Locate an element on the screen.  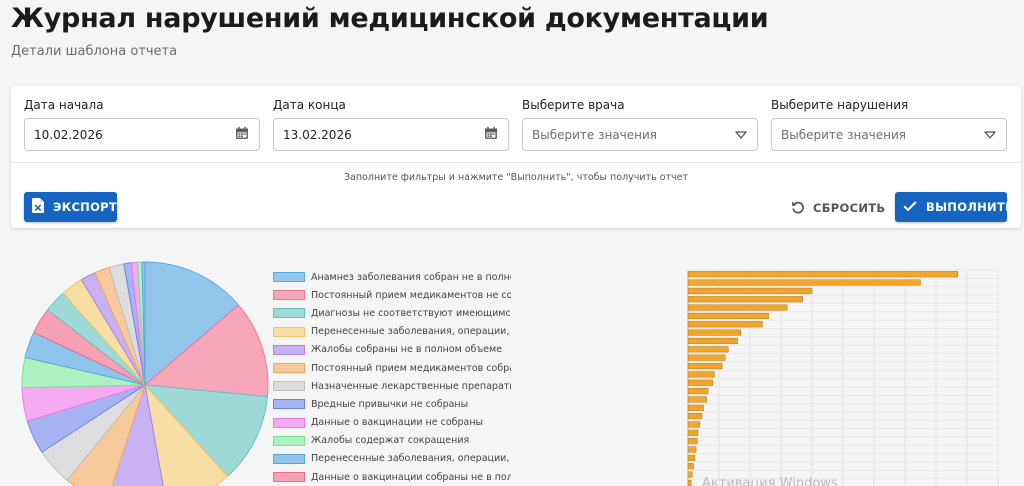
doctor-placeholder: Выберите значения is located at coordinates (595, 134).